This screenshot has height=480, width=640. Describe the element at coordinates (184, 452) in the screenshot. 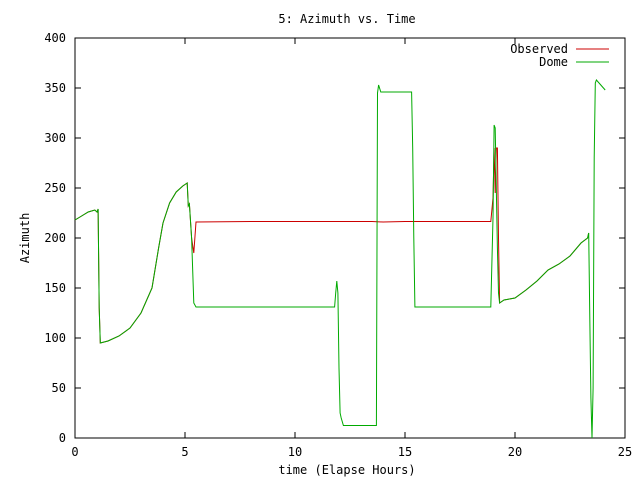

I see `x-tick-label: 5` at that location.